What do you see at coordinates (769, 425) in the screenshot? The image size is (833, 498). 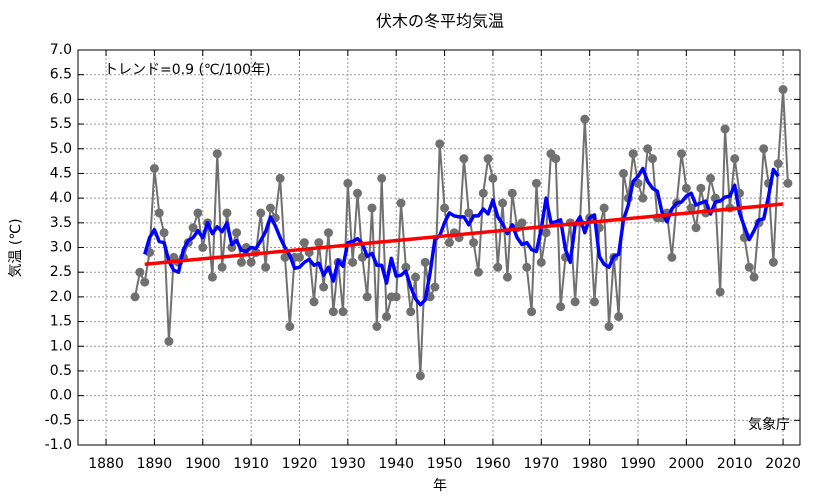 I see `source-annotation: 気象庁` at bounding box center [769, 425].